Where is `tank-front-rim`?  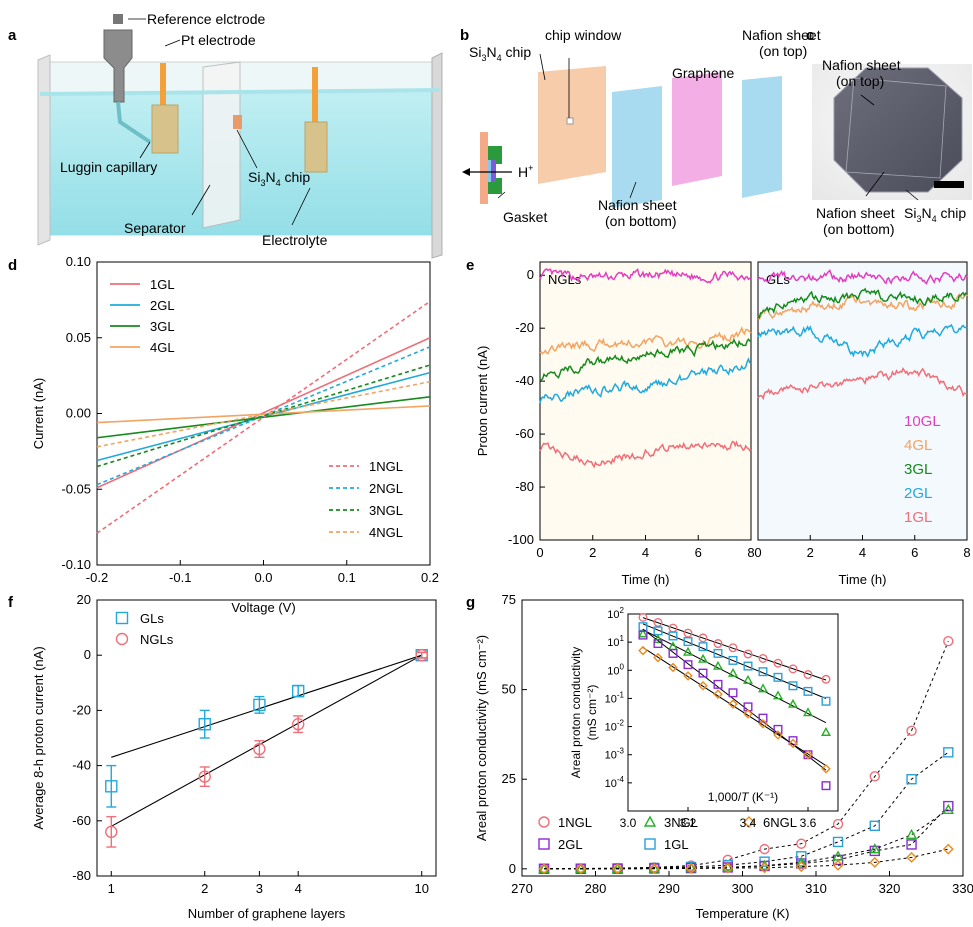 tank-front-rim is located at coordinates (240, 92).